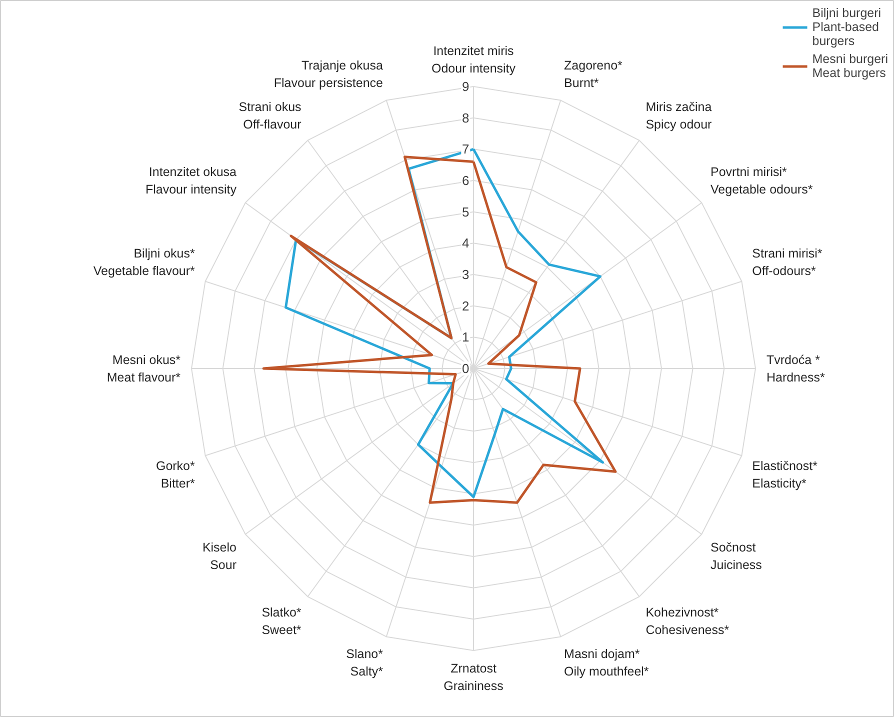  Describe the element at coordinates (679, 116) in the screenshot. I see `spoke-label: Miris začina Spicy odour` at that location.